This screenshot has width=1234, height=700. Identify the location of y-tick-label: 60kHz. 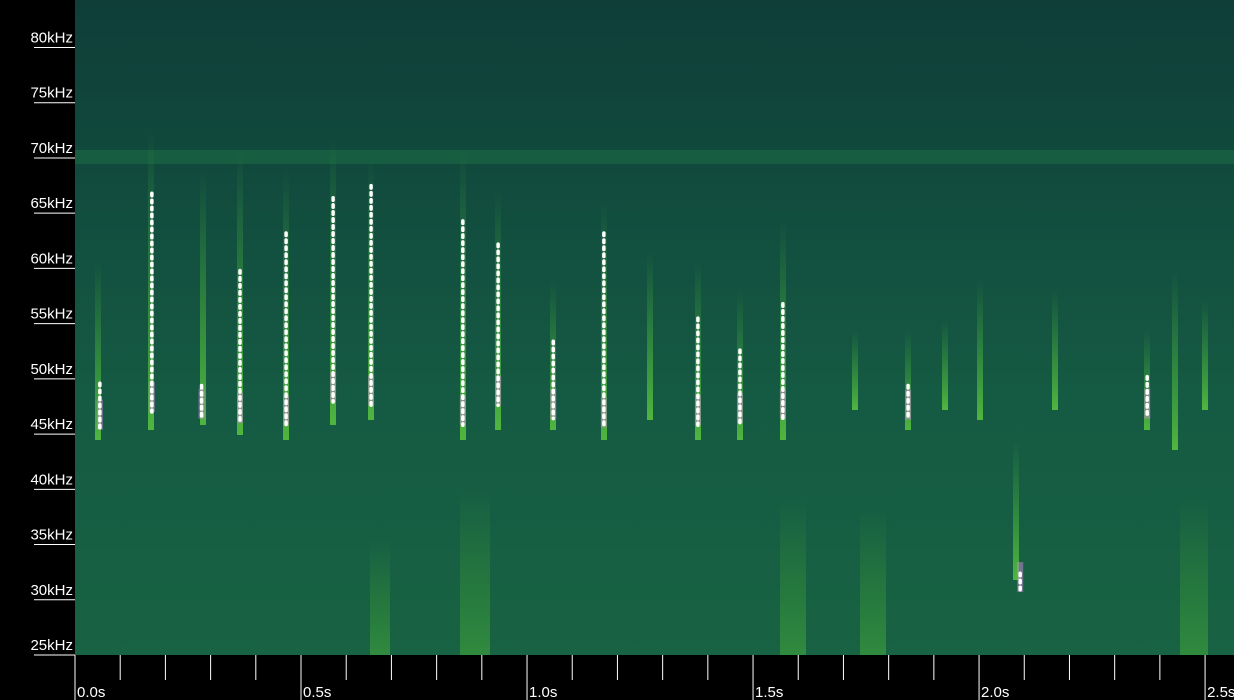
(51, 258).